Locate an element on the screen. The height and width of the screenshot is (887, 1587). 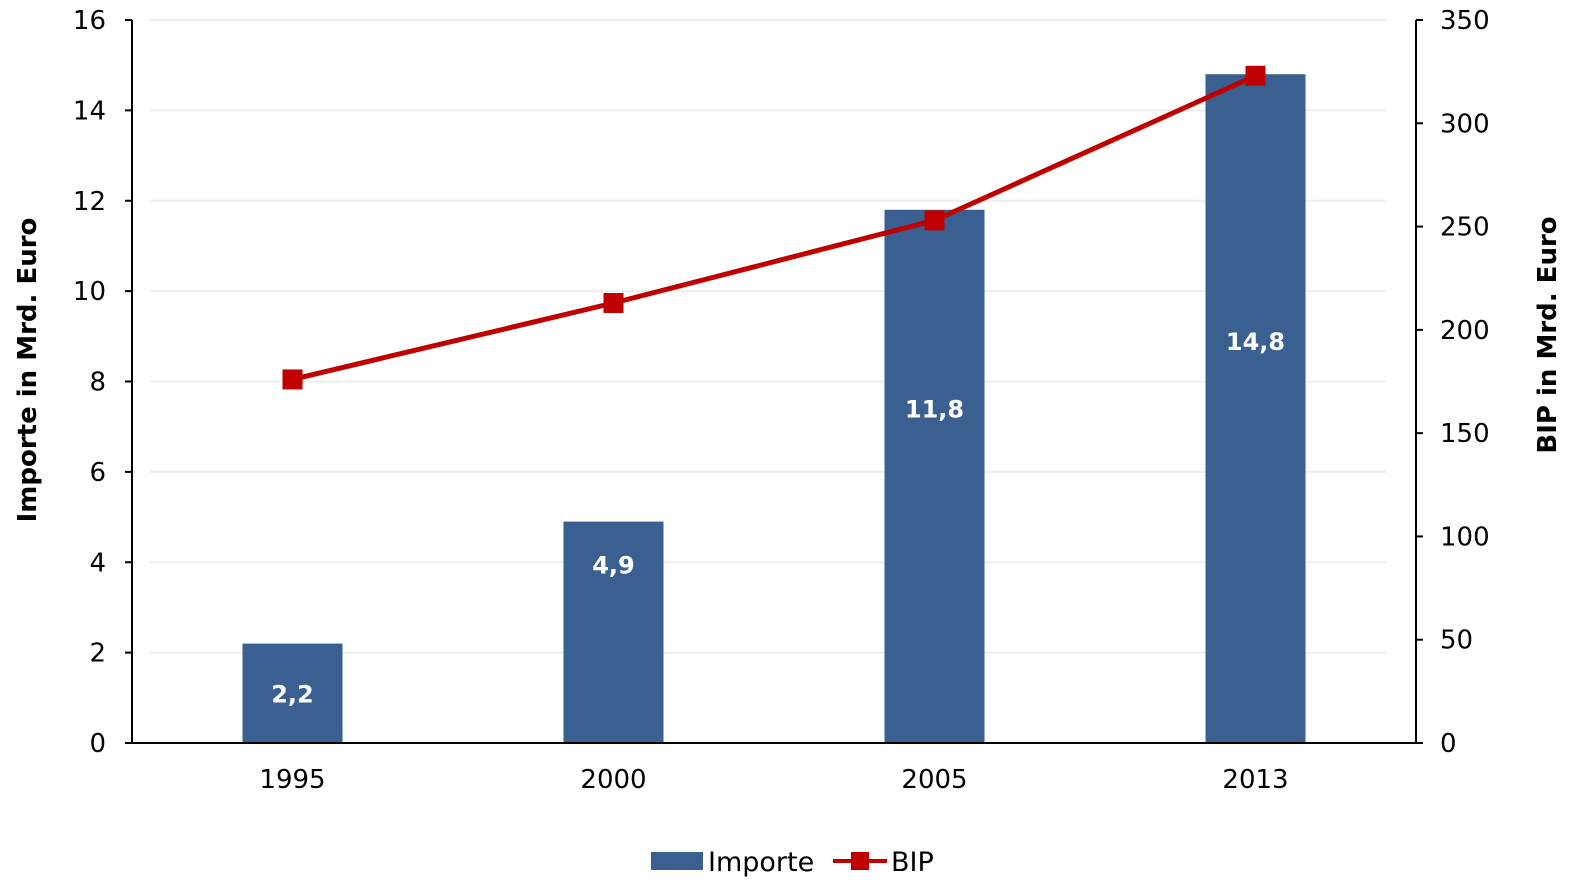
right-tick-label: 300 is located at coordinates (1465, 124).